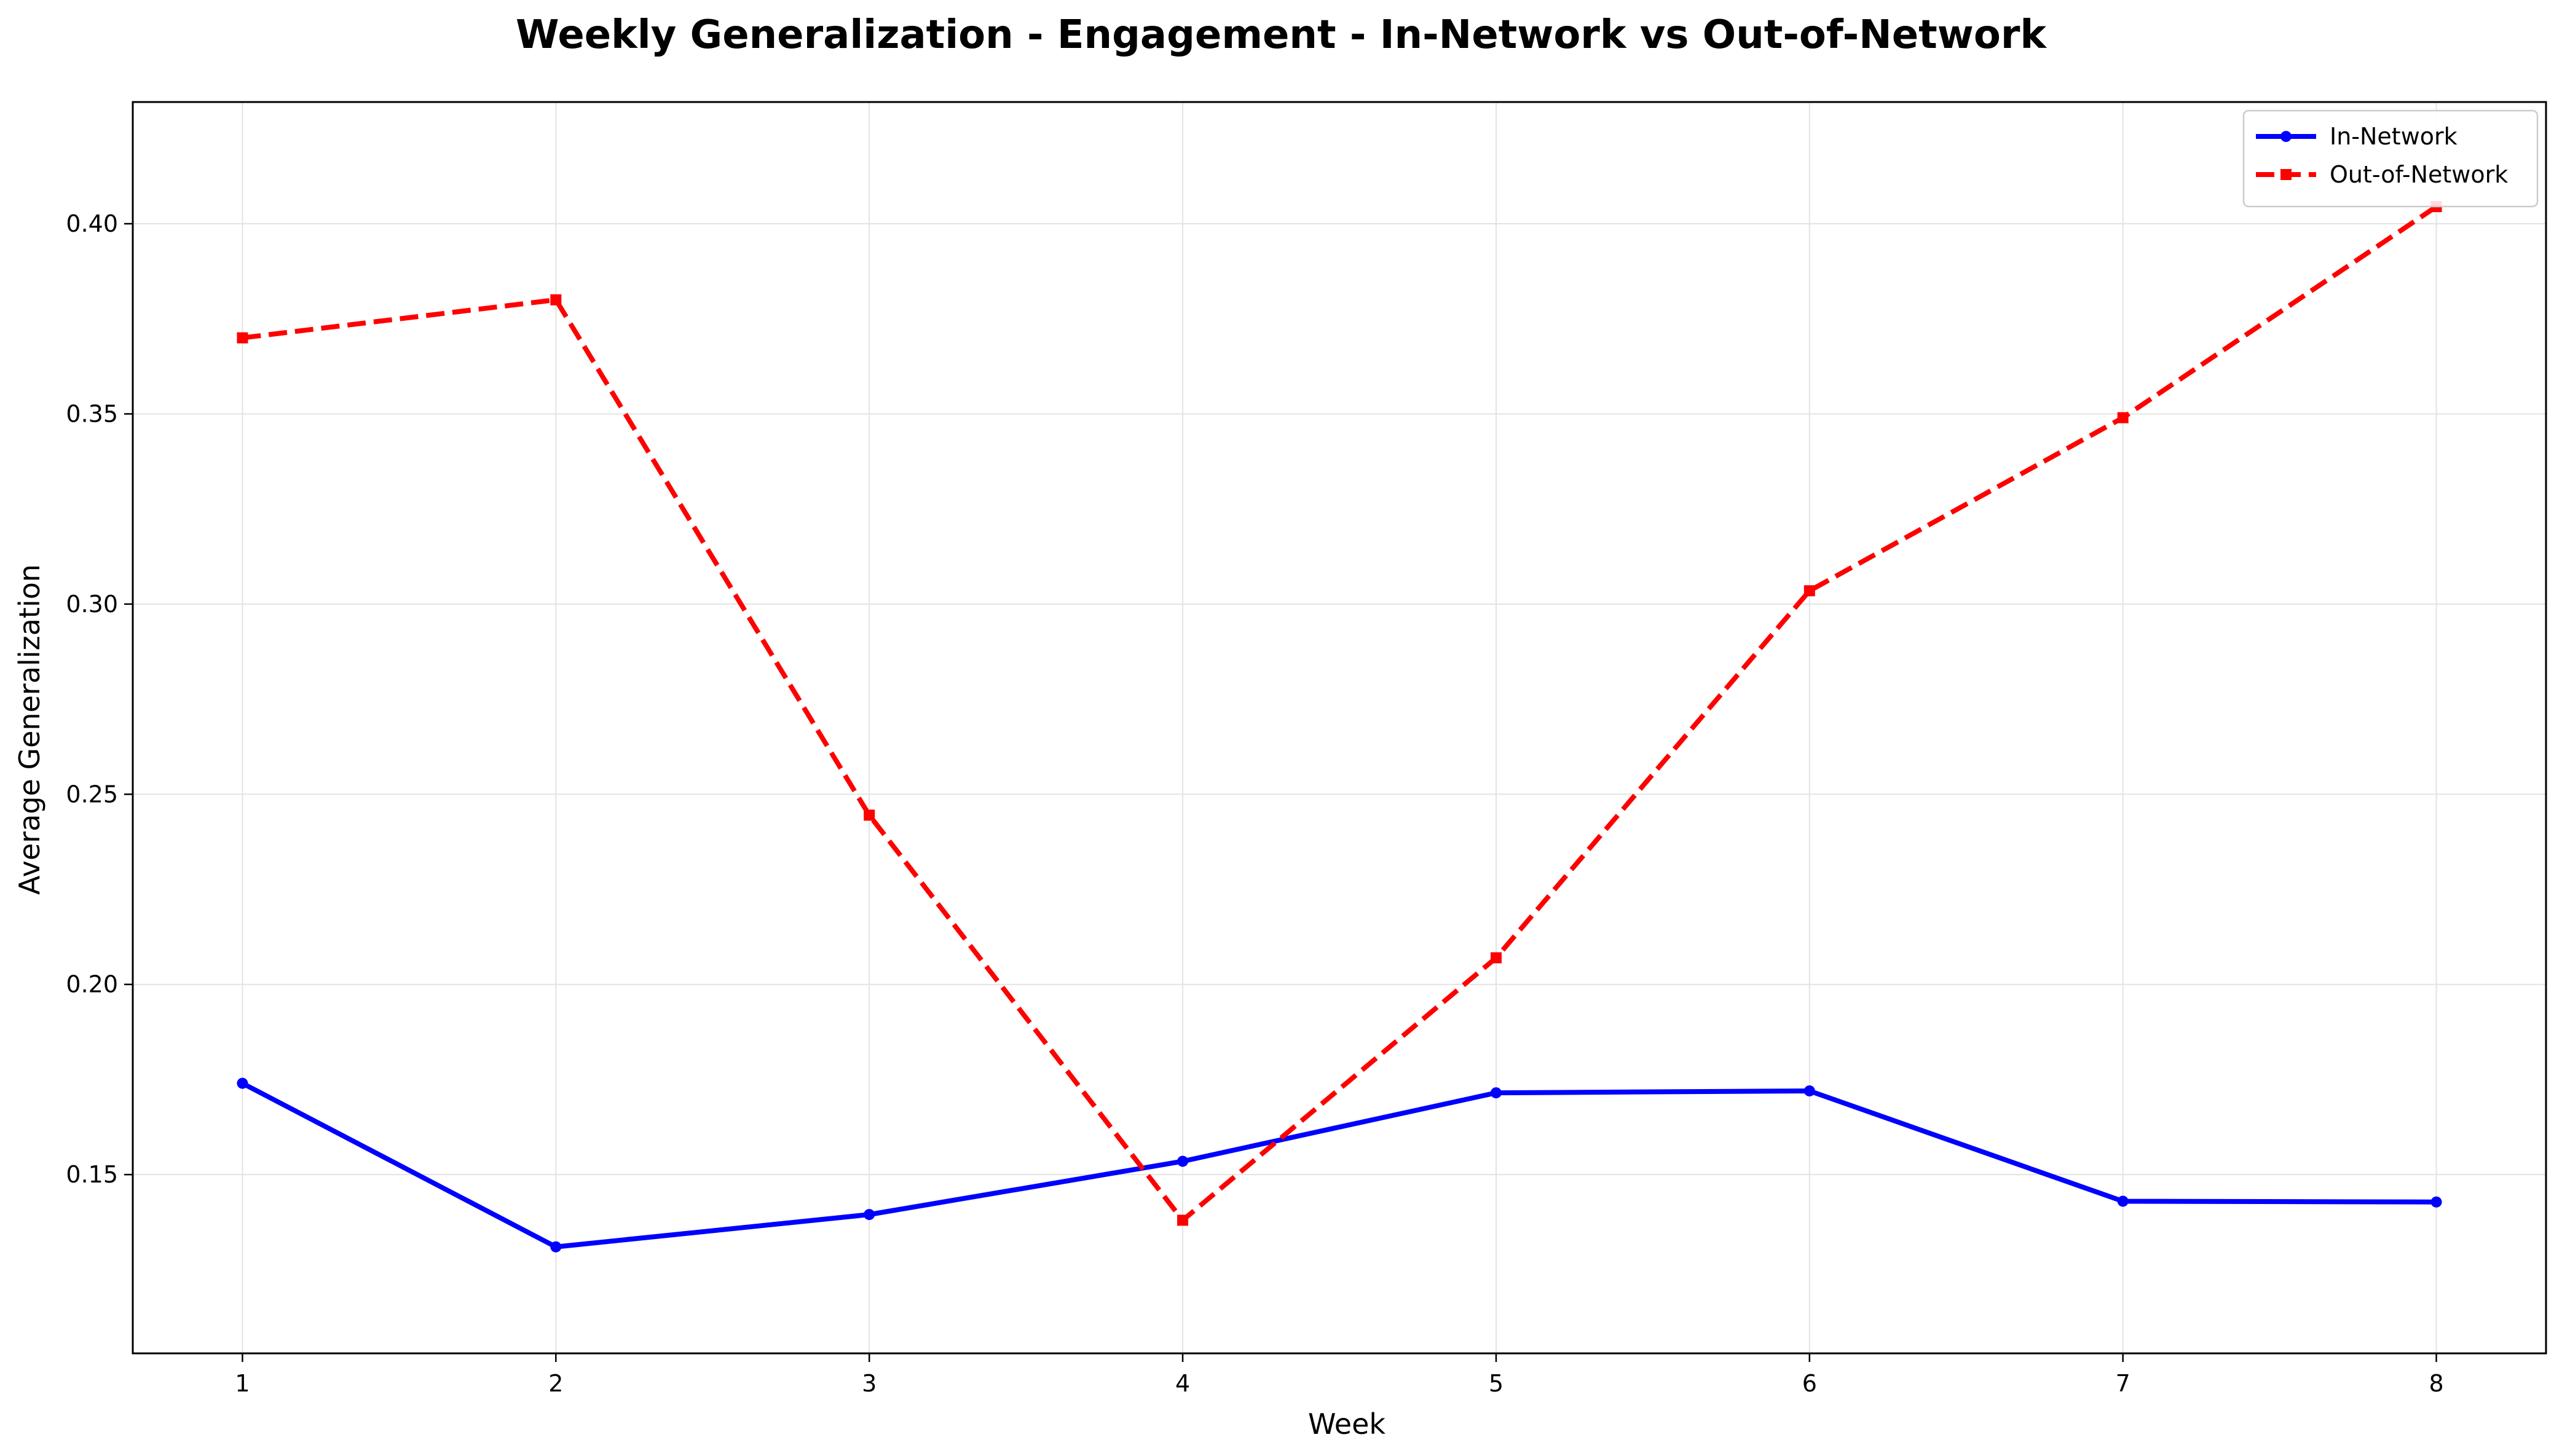  I want to click on legend-label-out-of-network: Out-of-Network, so click(2419, 174).